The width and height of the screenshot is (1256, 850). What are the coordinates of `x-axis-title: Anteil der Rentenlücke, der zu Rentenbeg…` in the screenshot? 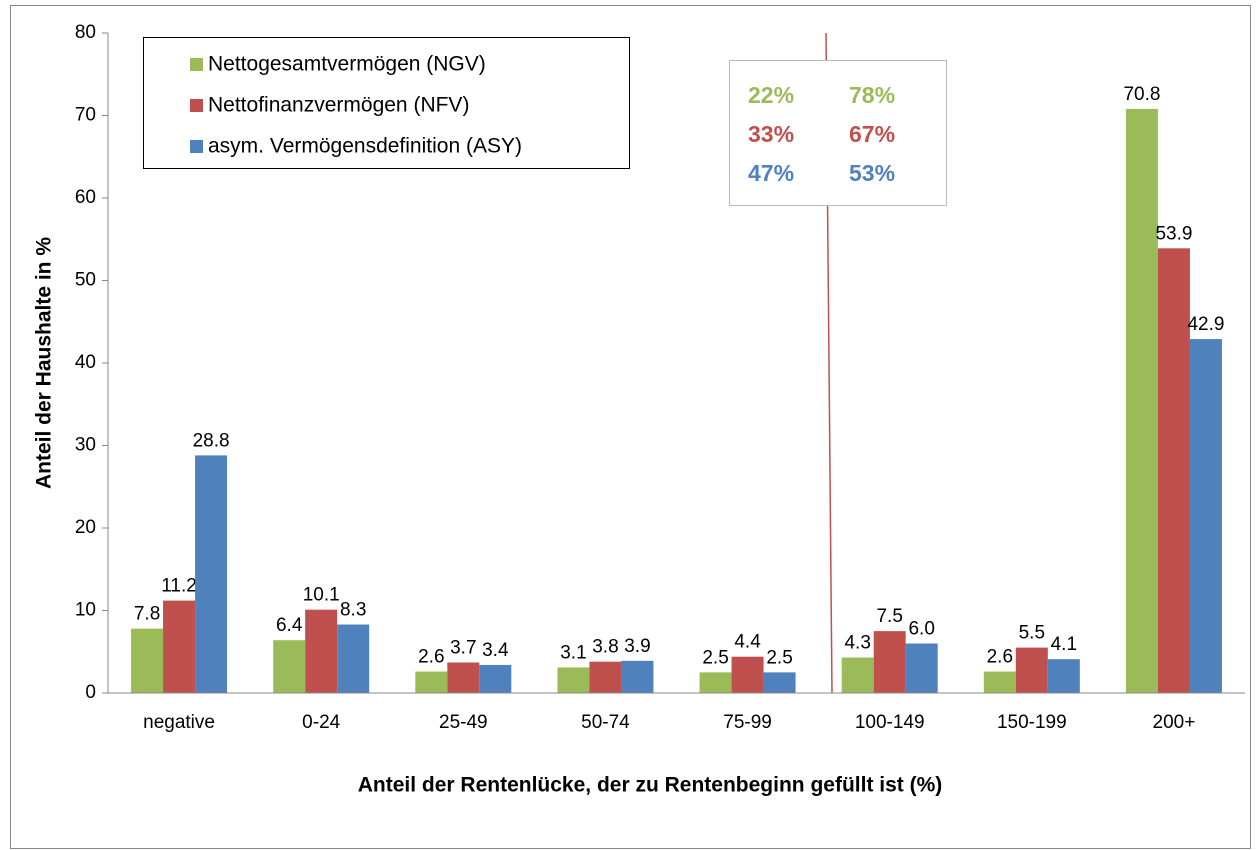 It's located at (650, 785).